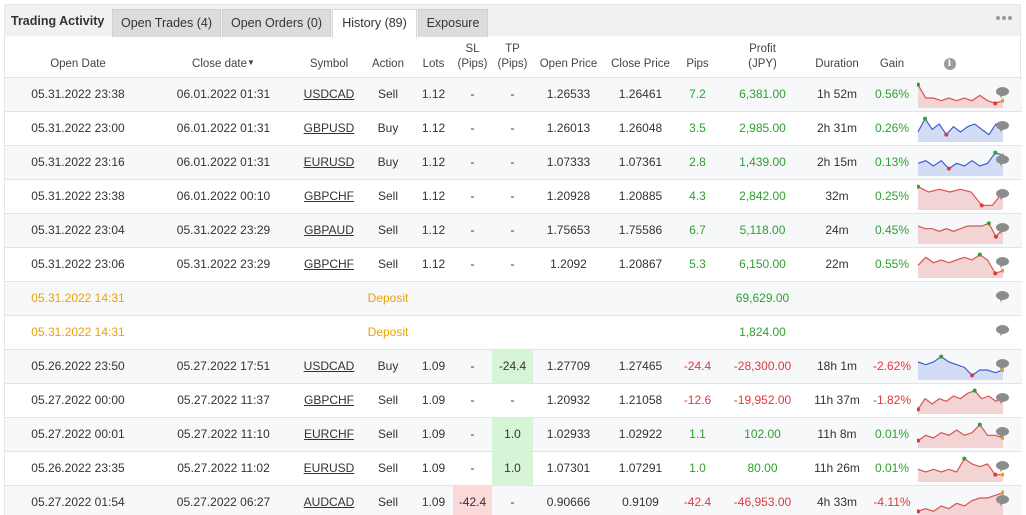 This screenshot has width=1026, height=515. What do you see at coordinates (329, 57) in the screenshot?
I see `header-symbol: Symbol` at bounding box center [329, 57].